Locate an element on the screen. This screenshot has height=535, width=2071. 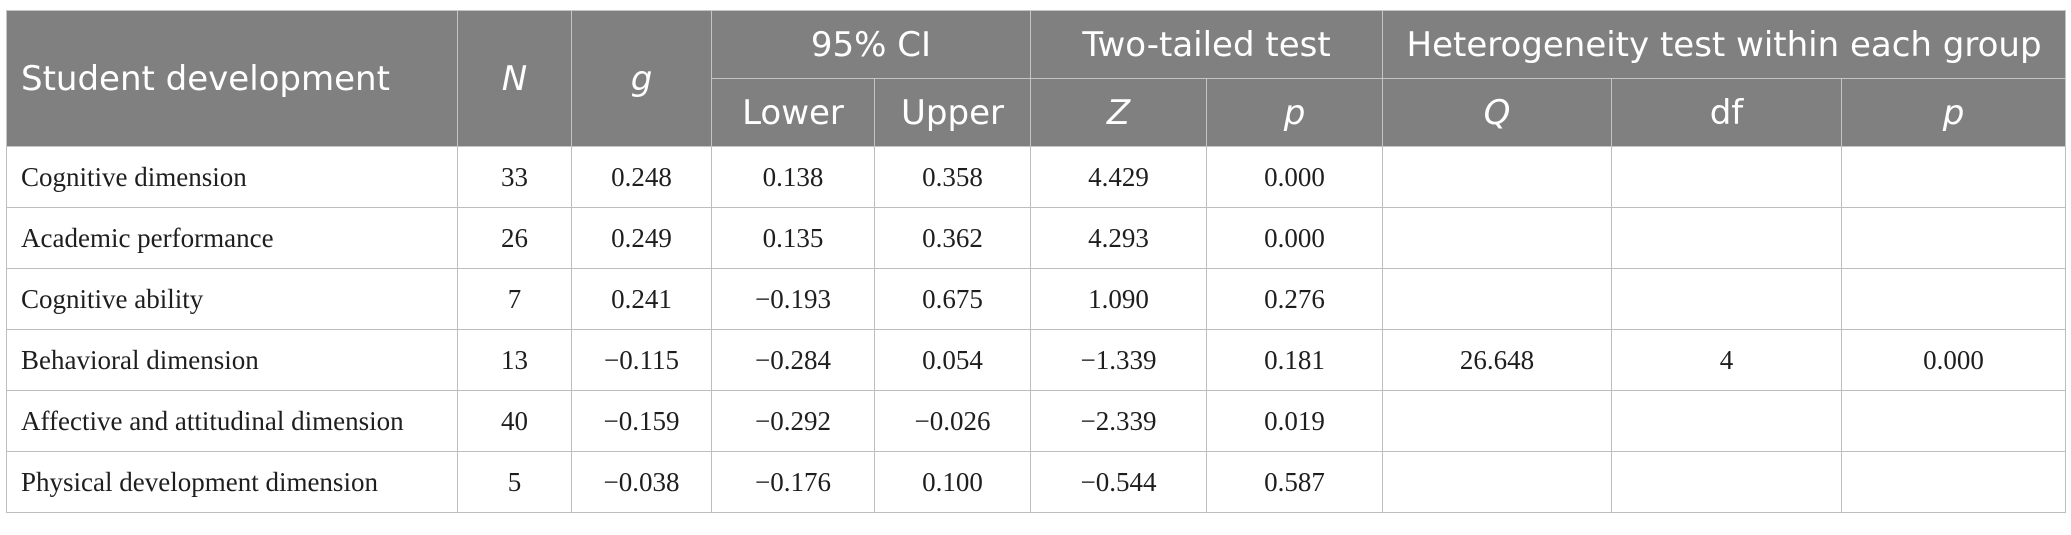
cell-p: 0.587 is located at coordinates (1294, 482).